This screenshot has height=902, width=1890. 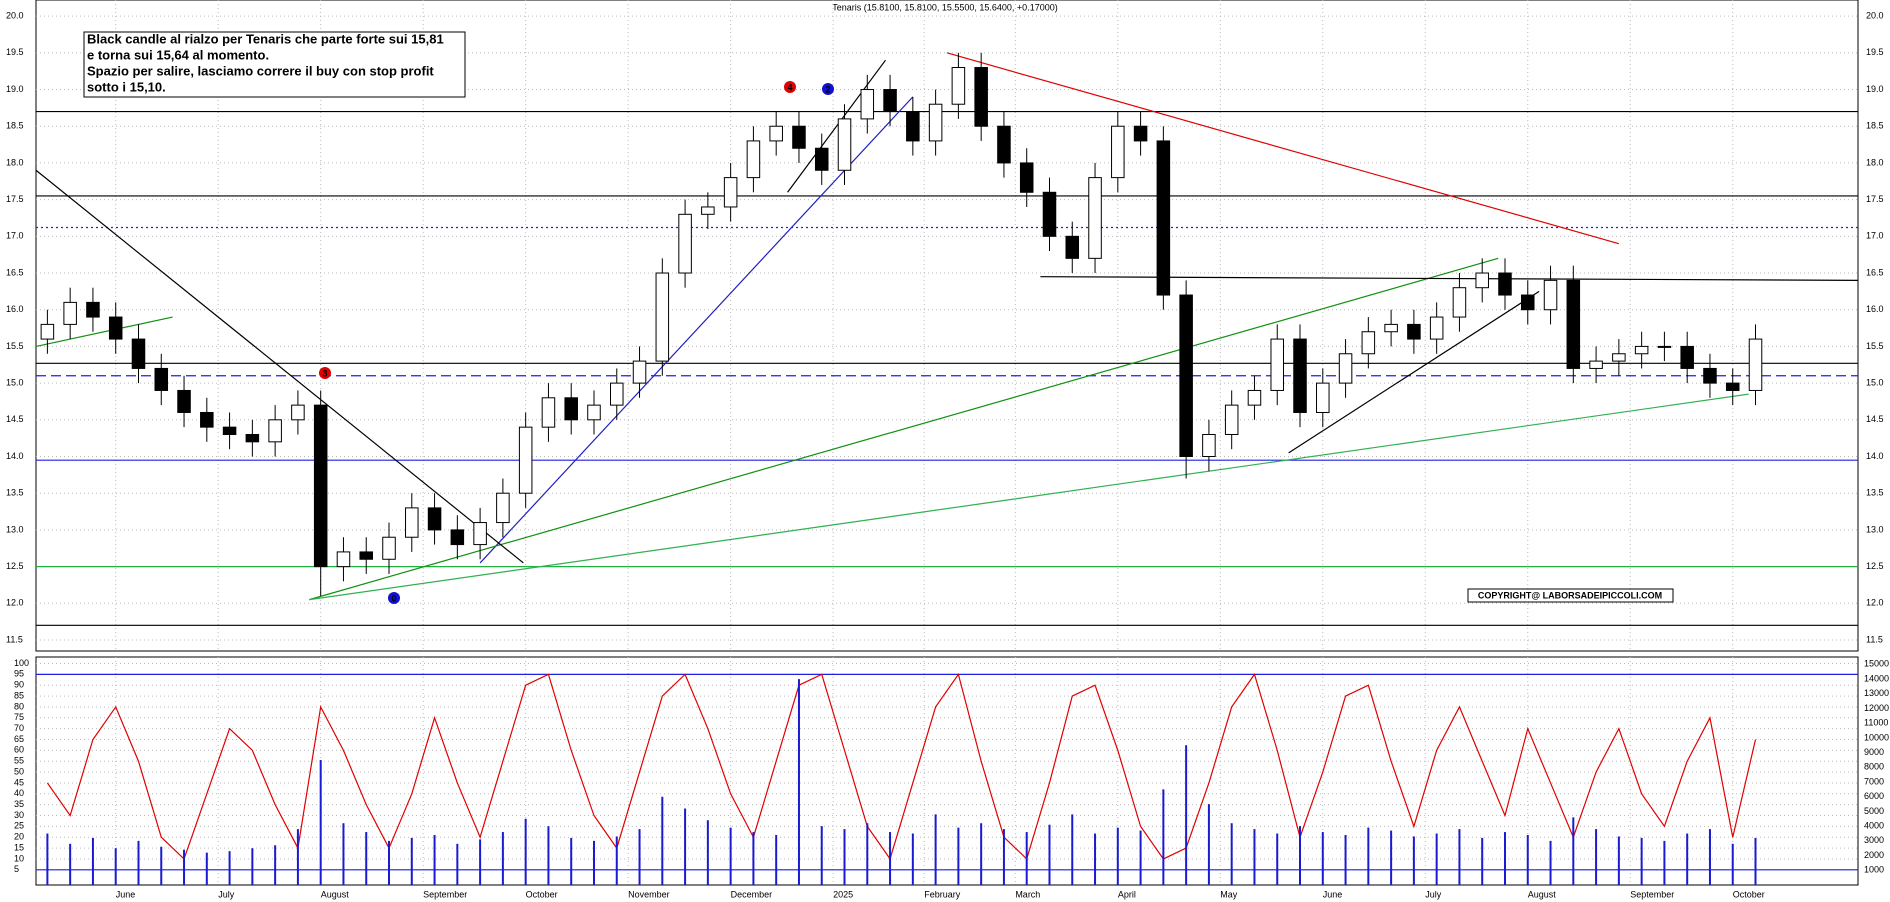 I want to click on y2-tick-label: 12.5, so click(x=1875, y=566).